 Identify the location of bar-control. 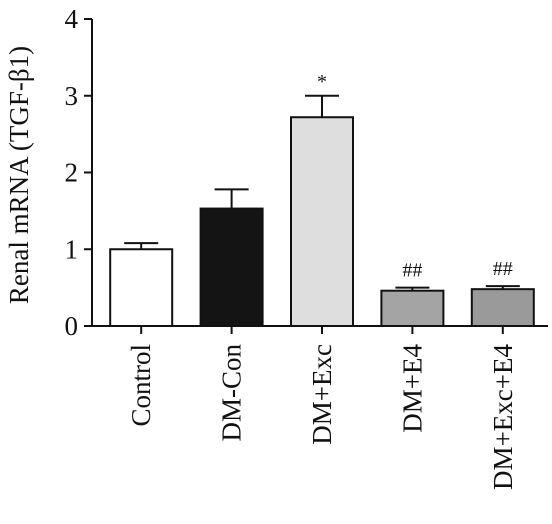
(141, 287).